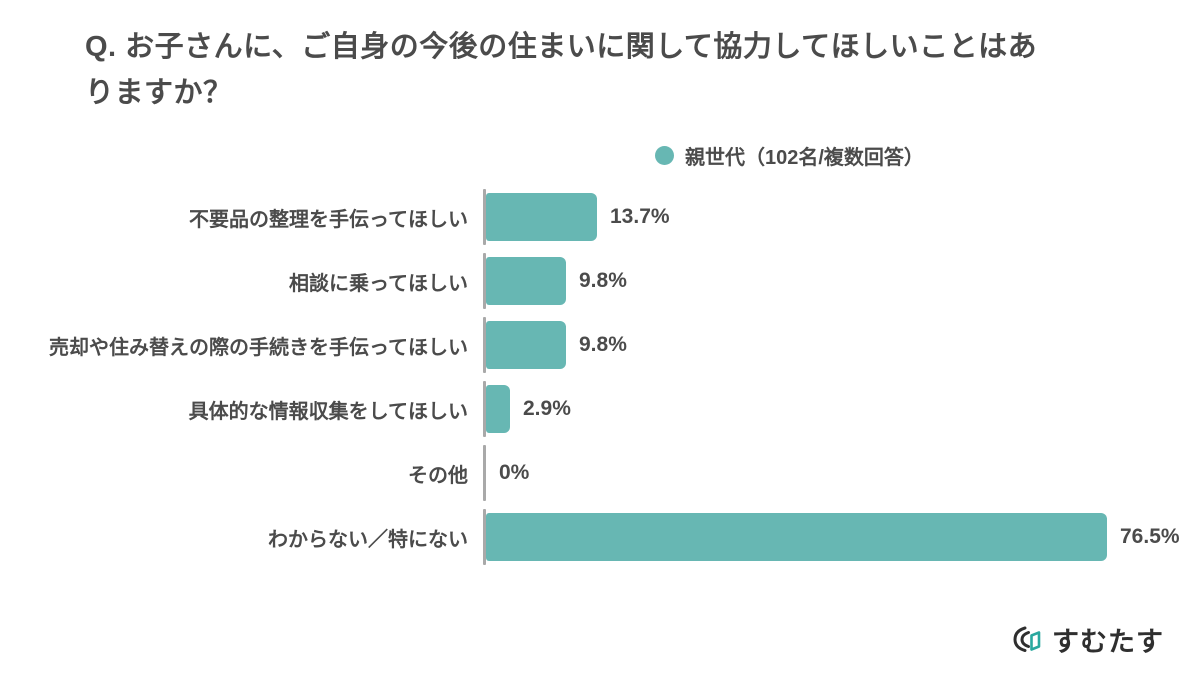  What do you see at coordinates (438, 475) in the screenshot?
I see `category-label: その他` at bounding box center [438, 475].